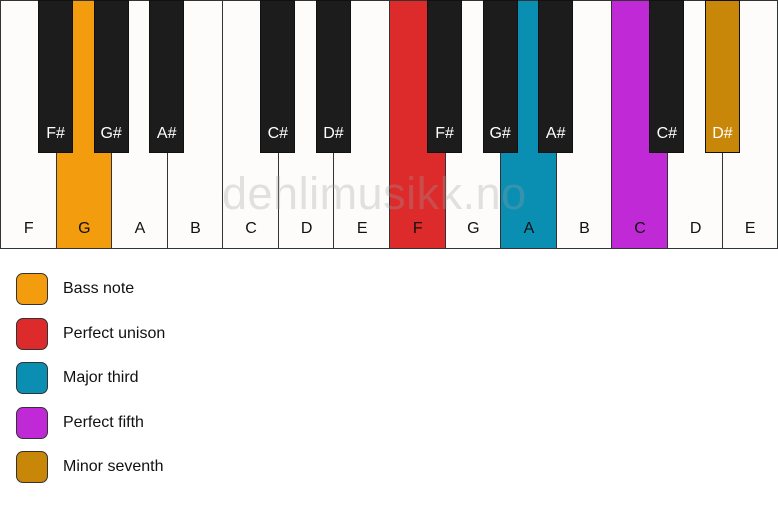 This screenshot has height=506, width=778. I want to click on legend-item: Bass note, so click(75, 289).